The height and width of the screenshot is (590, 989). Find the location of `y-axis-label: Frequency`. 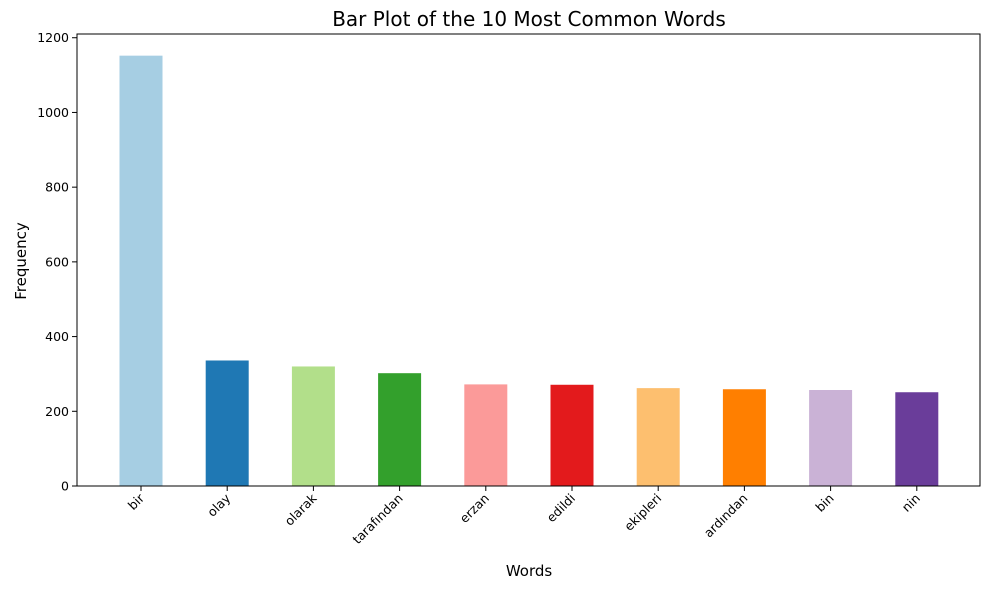

y-axis-label: Frequency is located at coordinates (21, 261).